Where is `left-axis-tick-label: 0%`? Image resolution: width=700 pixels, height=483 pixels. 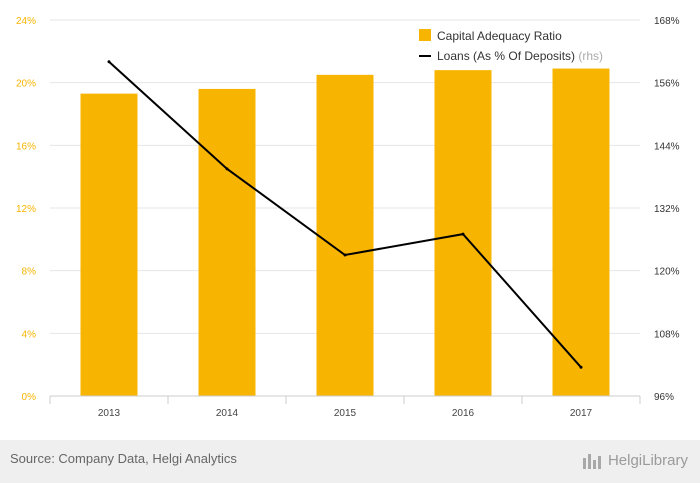 left-axis-tick-label: 0% is located at coordinates (29, 397).